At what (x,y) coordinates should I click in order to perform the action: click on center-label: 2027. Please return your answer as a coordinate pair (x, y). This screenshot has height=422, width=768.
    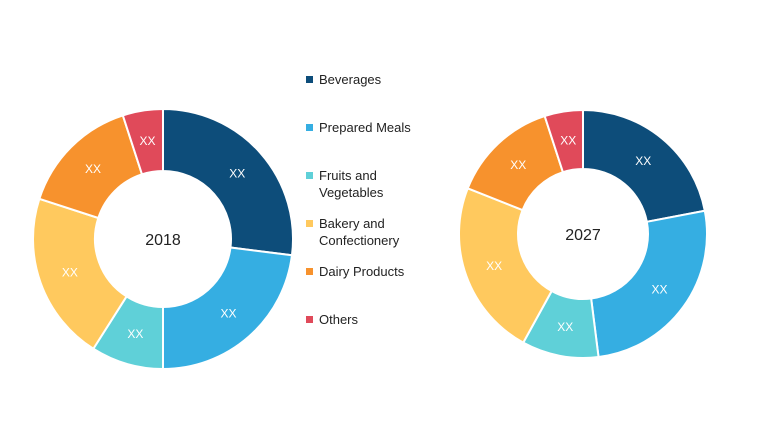
    Looking at the image, I should click on (583, 235).